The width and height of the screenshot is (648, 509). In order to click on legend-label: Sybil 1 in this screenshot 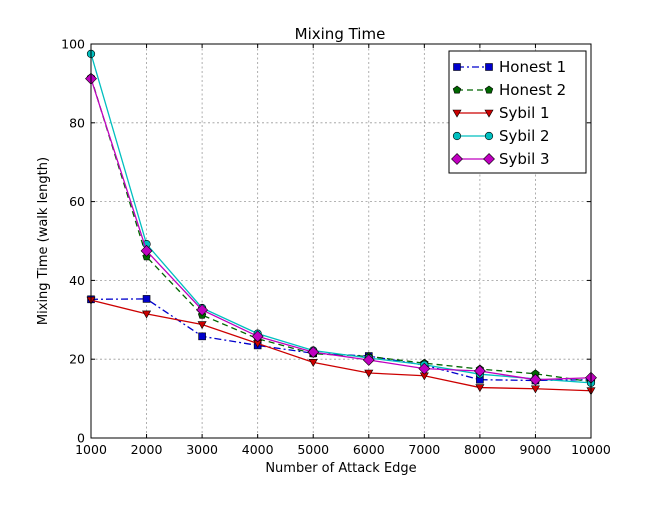, I will do `click(524, 113)`.